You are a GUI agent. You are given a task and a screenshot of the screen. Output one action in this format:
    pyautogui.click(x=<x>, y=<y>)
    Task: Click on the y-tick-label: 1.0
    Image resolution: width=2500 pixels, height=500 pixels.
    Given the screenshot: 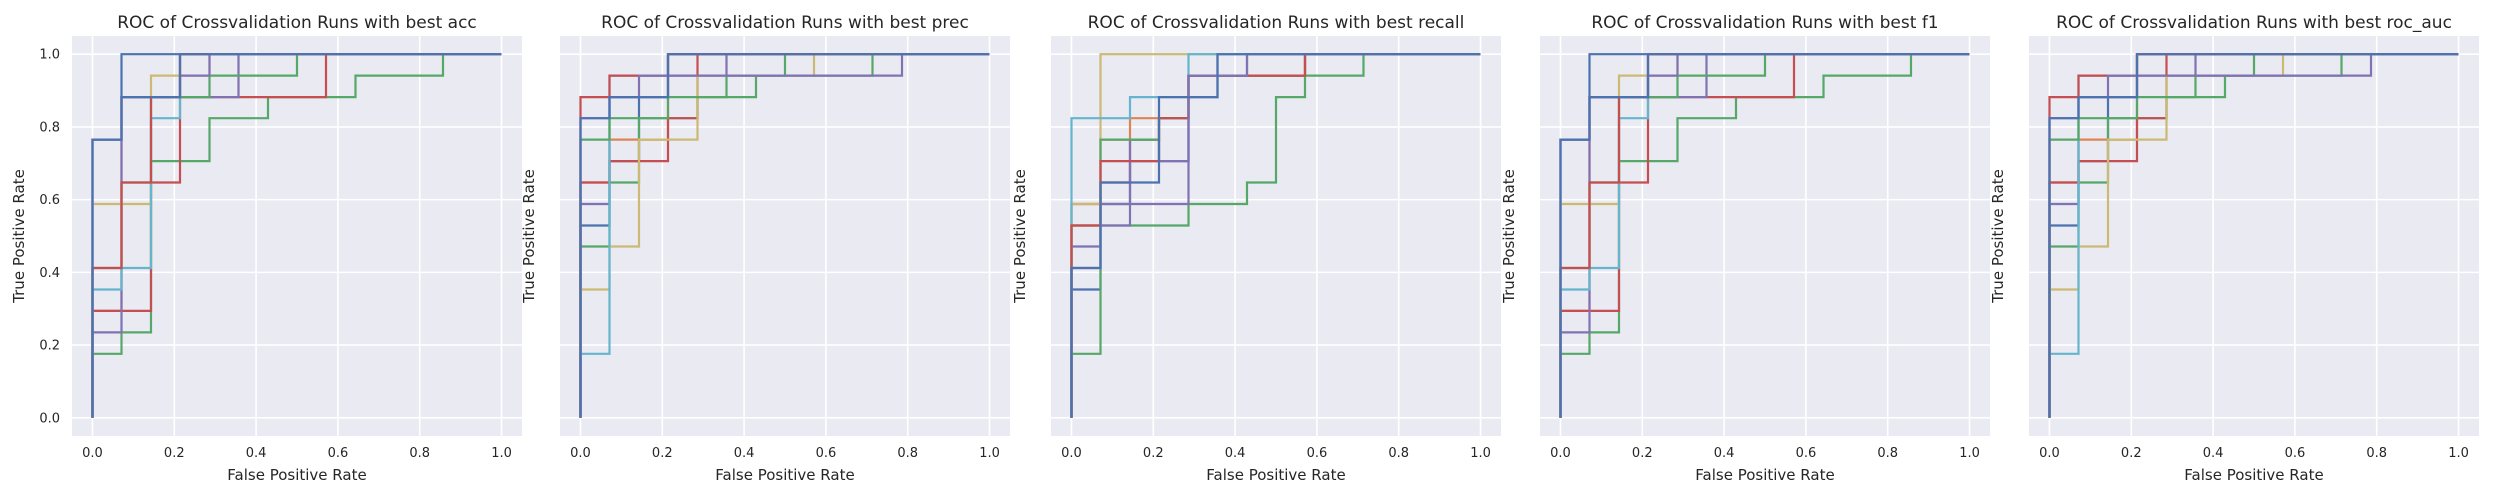 What is the action you would take?
    pyautogui.click(x=49, y=55)
    